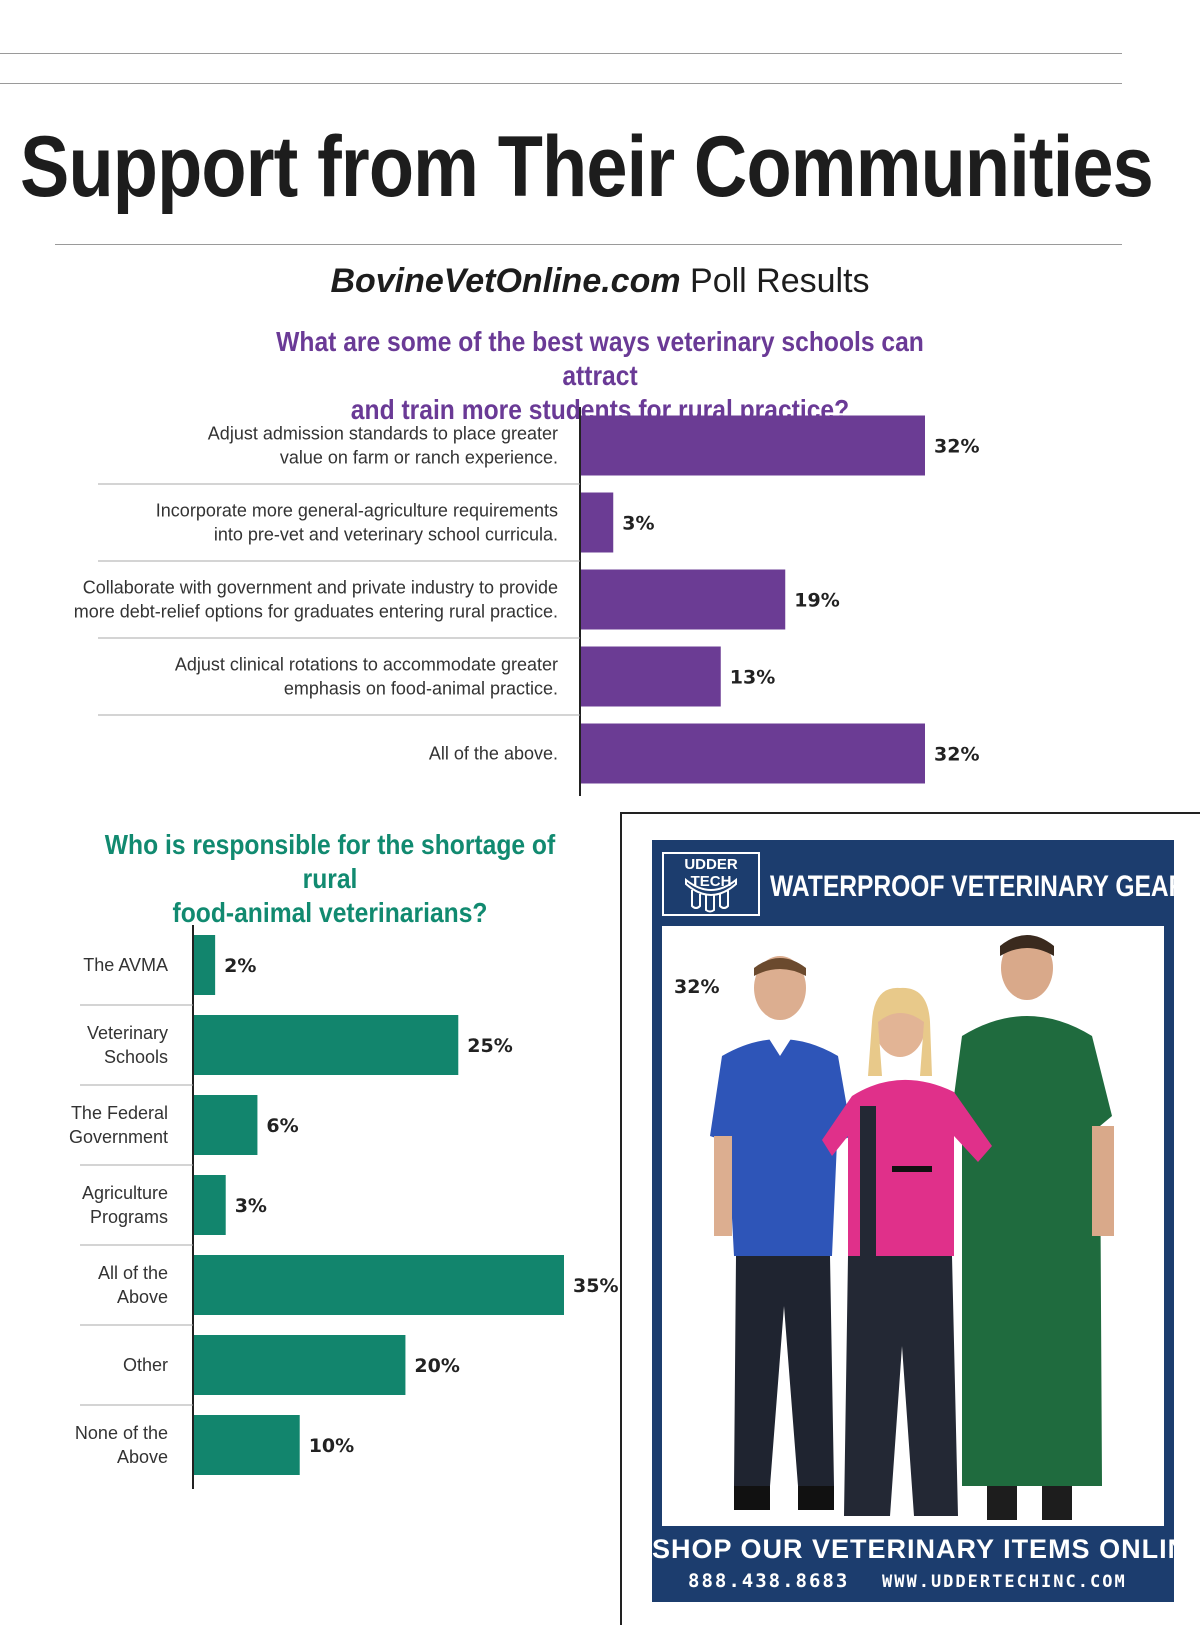 The width and height of the screenshot is (1200, 1625). What do you see at coordinates (330, 912) in the screenshot?
I see `chart2-title-line-2: food-animal veterinarians?` at bounding box center [330, 912].